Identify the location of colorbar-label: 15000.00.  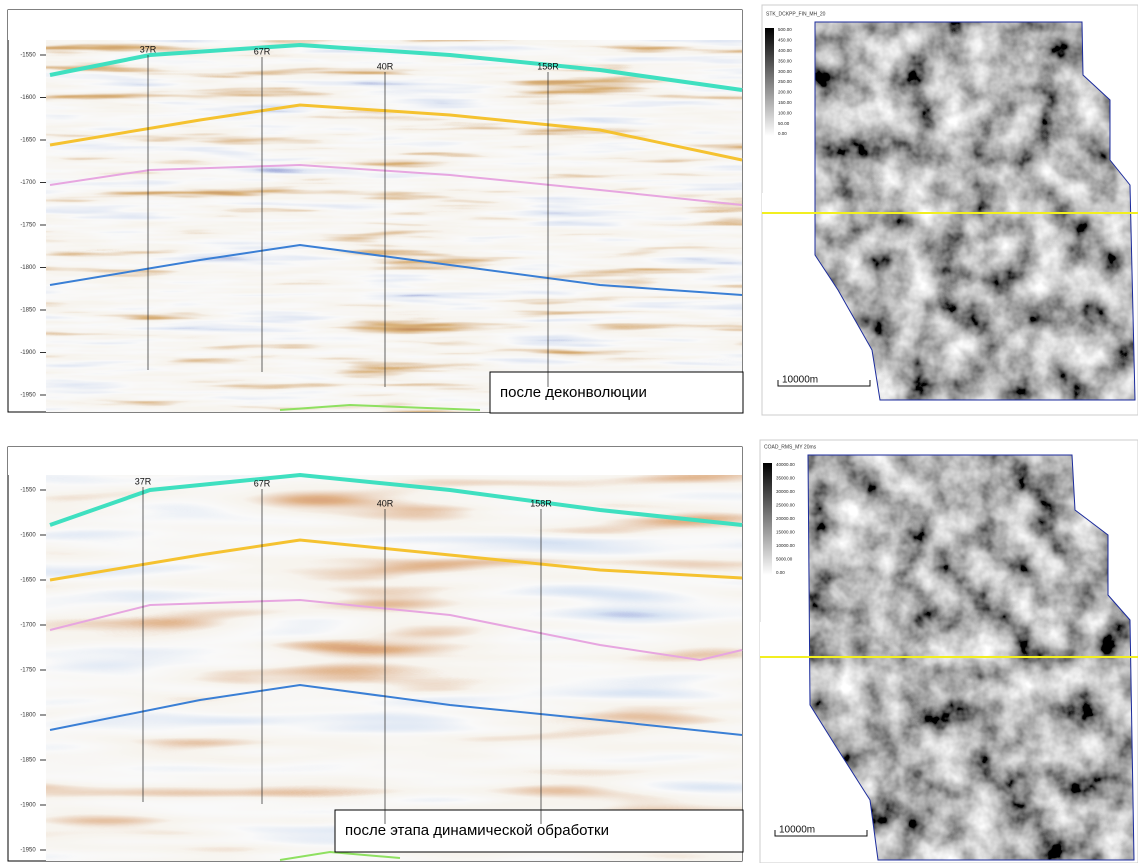
(785, 532).